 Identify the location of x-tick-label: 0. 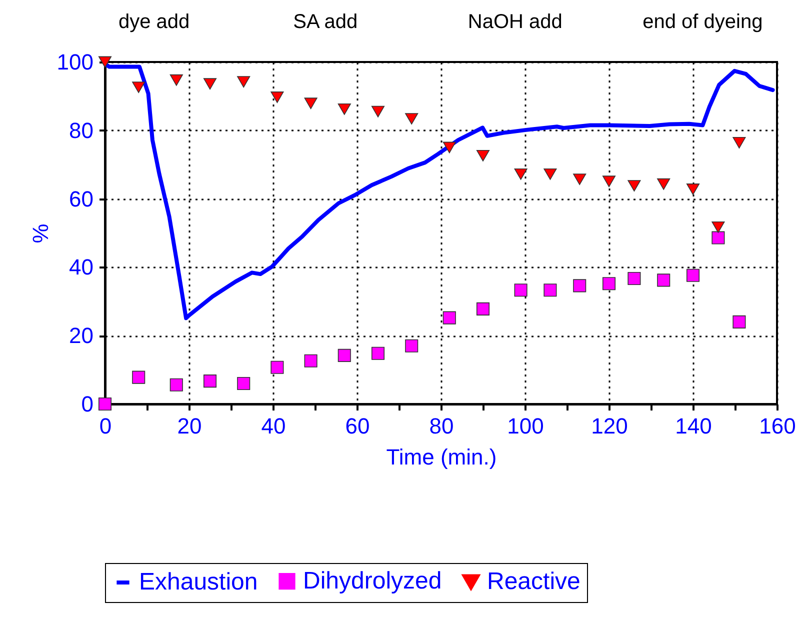
(105, 426).